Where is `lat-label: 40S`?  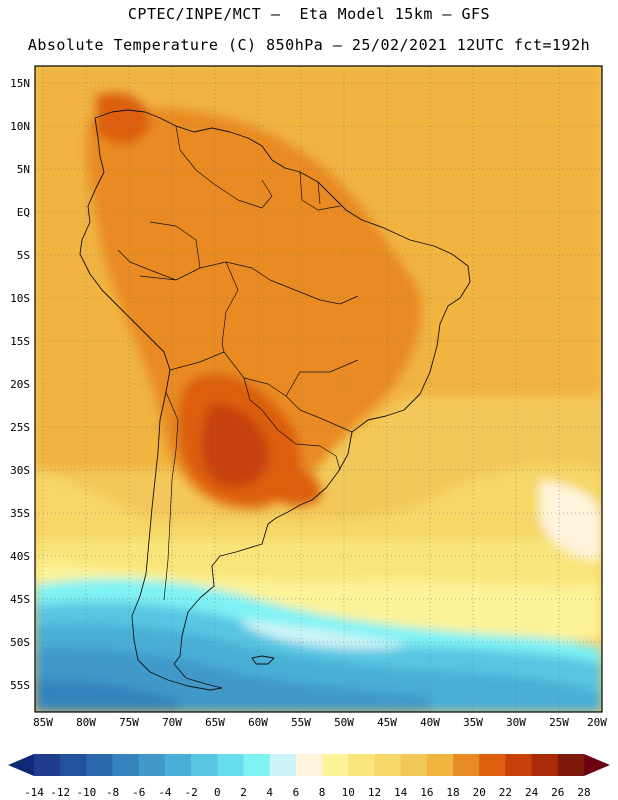
lat-label: 40S is located at coordinates (20, 556).